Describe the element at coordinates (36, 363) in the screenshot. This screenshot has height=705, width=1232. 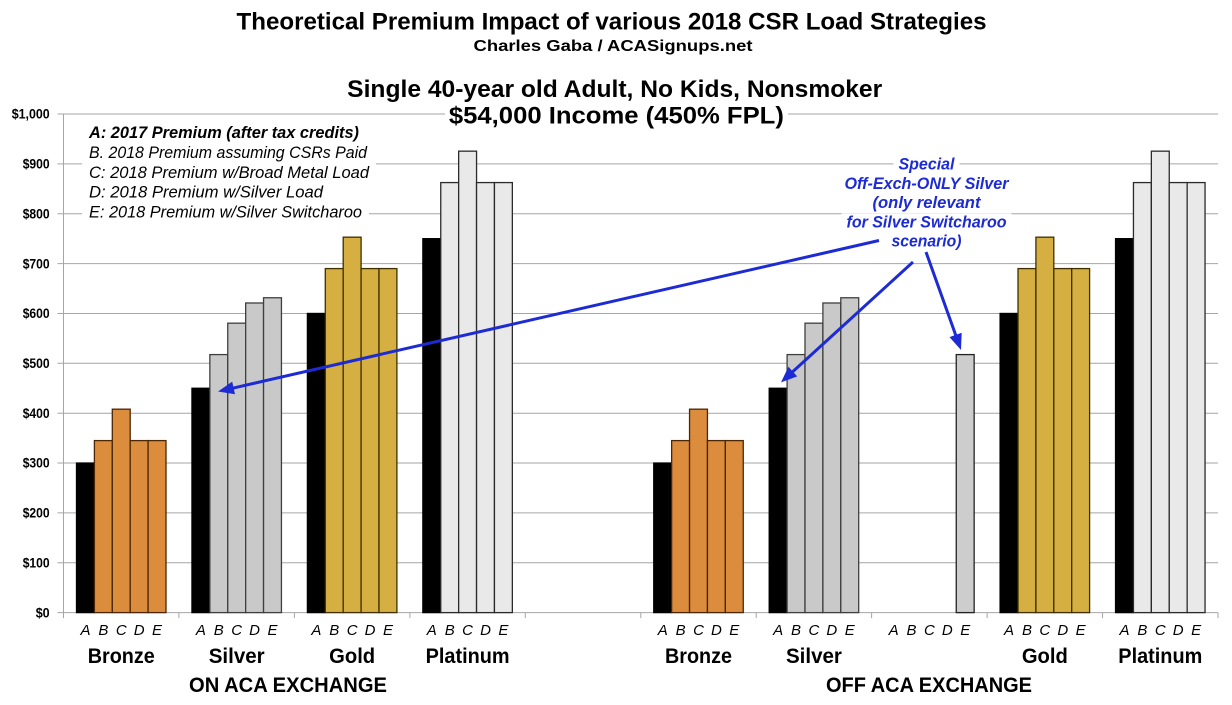
I see `svg-text: $500` at that location.